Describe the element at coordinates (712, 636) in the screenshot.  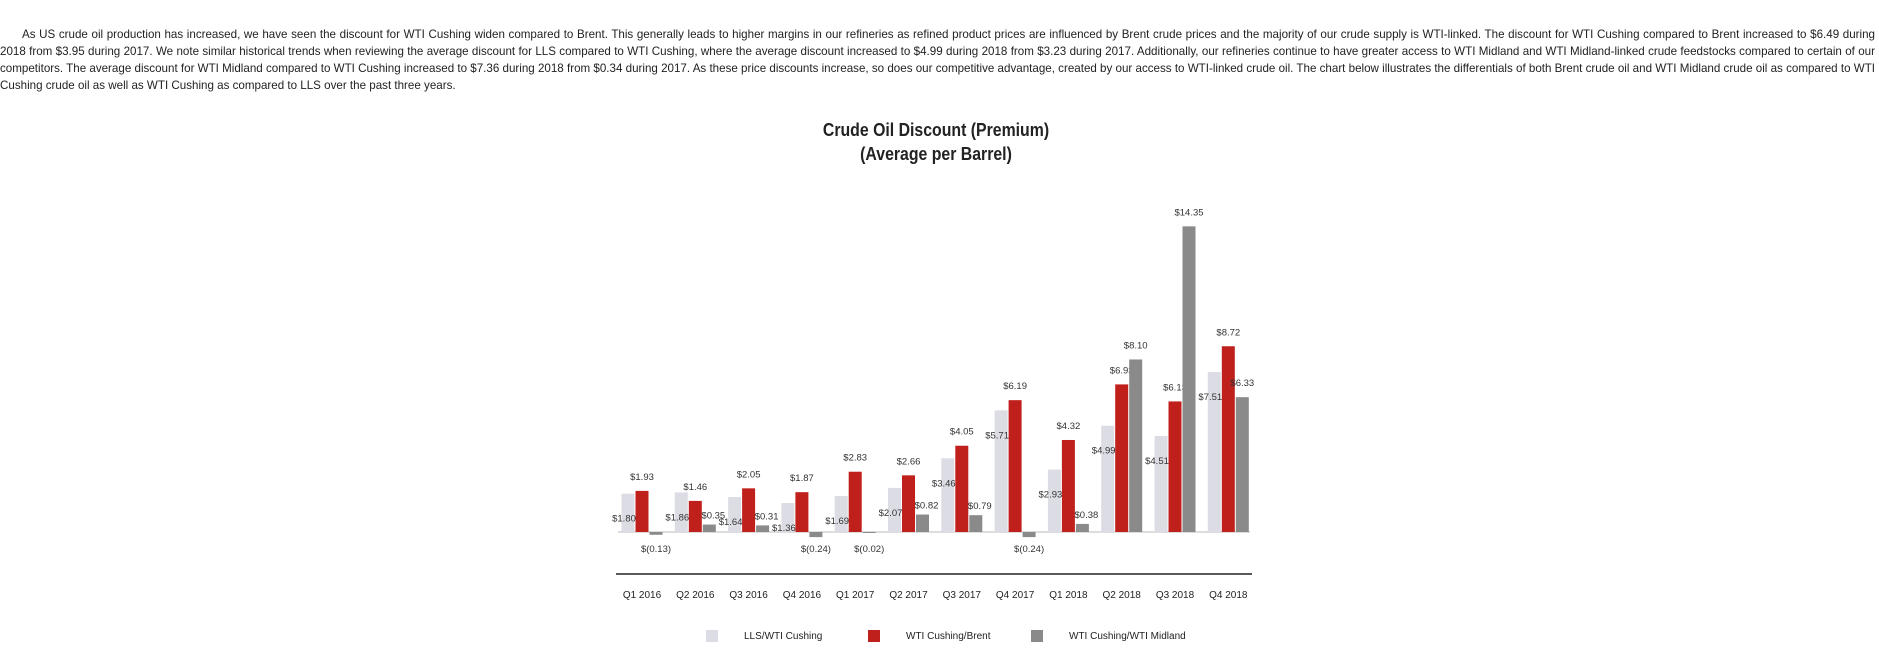
I see `legend-swatch-lls` at that location.